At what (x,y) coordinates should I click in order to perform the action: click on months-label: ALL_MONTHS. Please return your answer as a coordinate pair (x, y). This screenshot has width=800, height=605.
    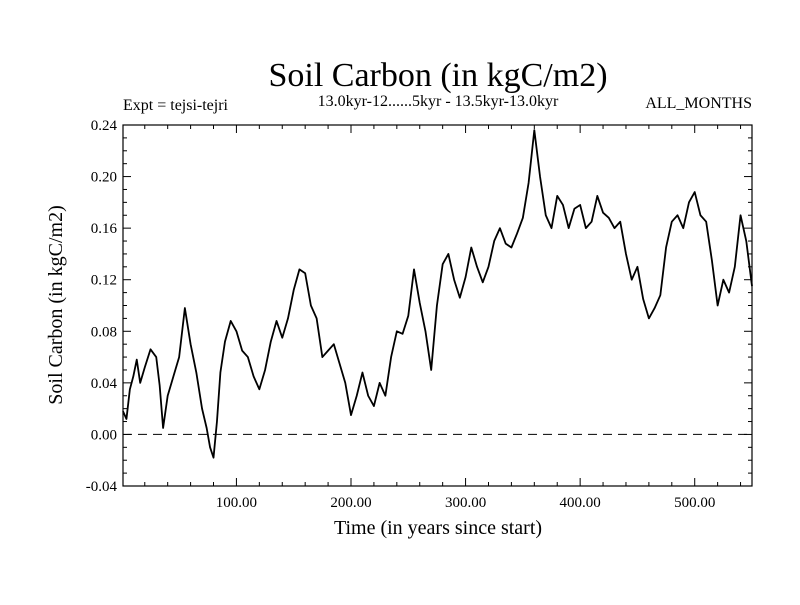
    Looking at the image, I should click on (698, 103).